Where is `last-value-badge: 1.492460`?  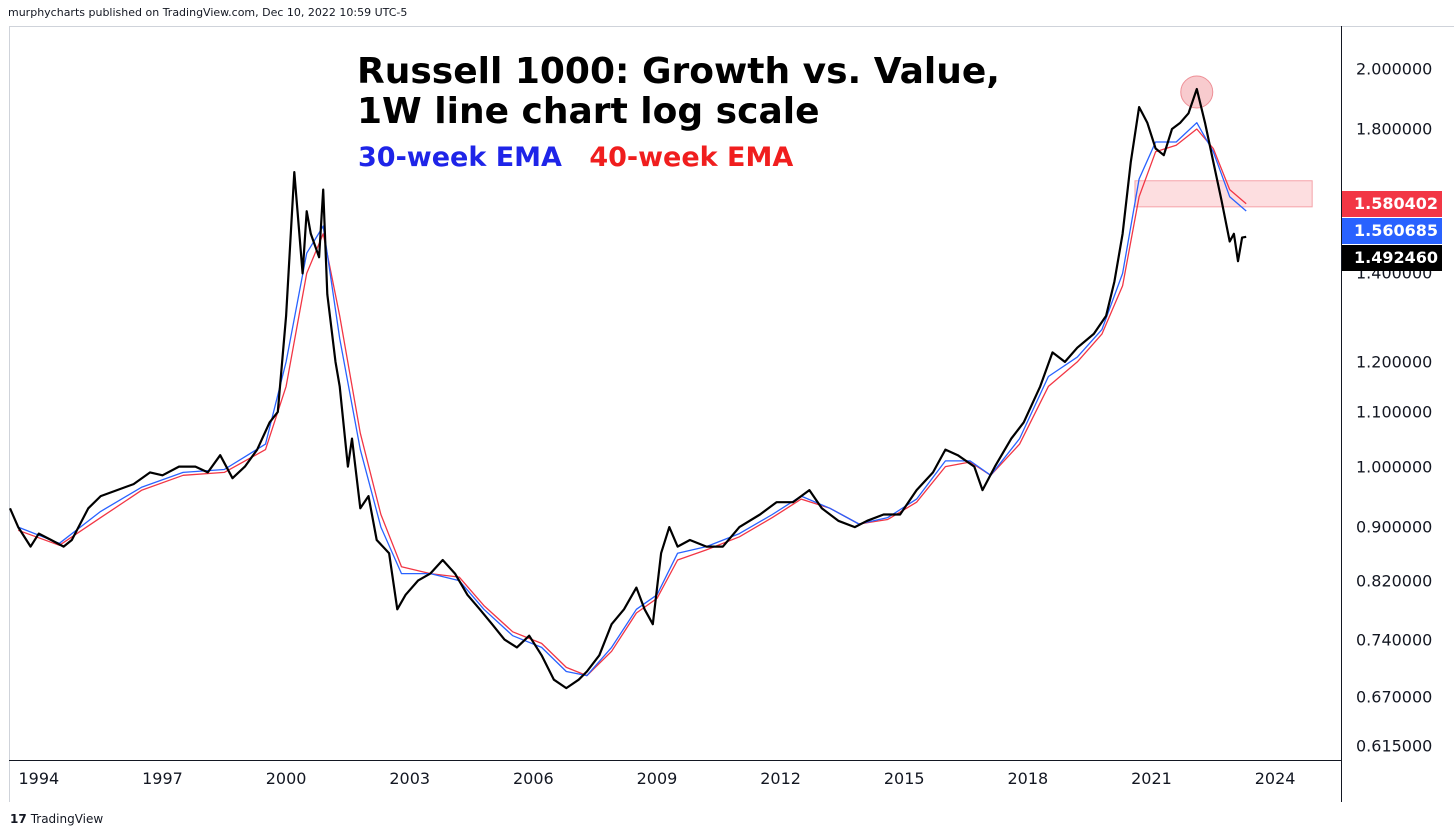
last-value-badge: 1.492460 is located at coordinates (1392, 257).